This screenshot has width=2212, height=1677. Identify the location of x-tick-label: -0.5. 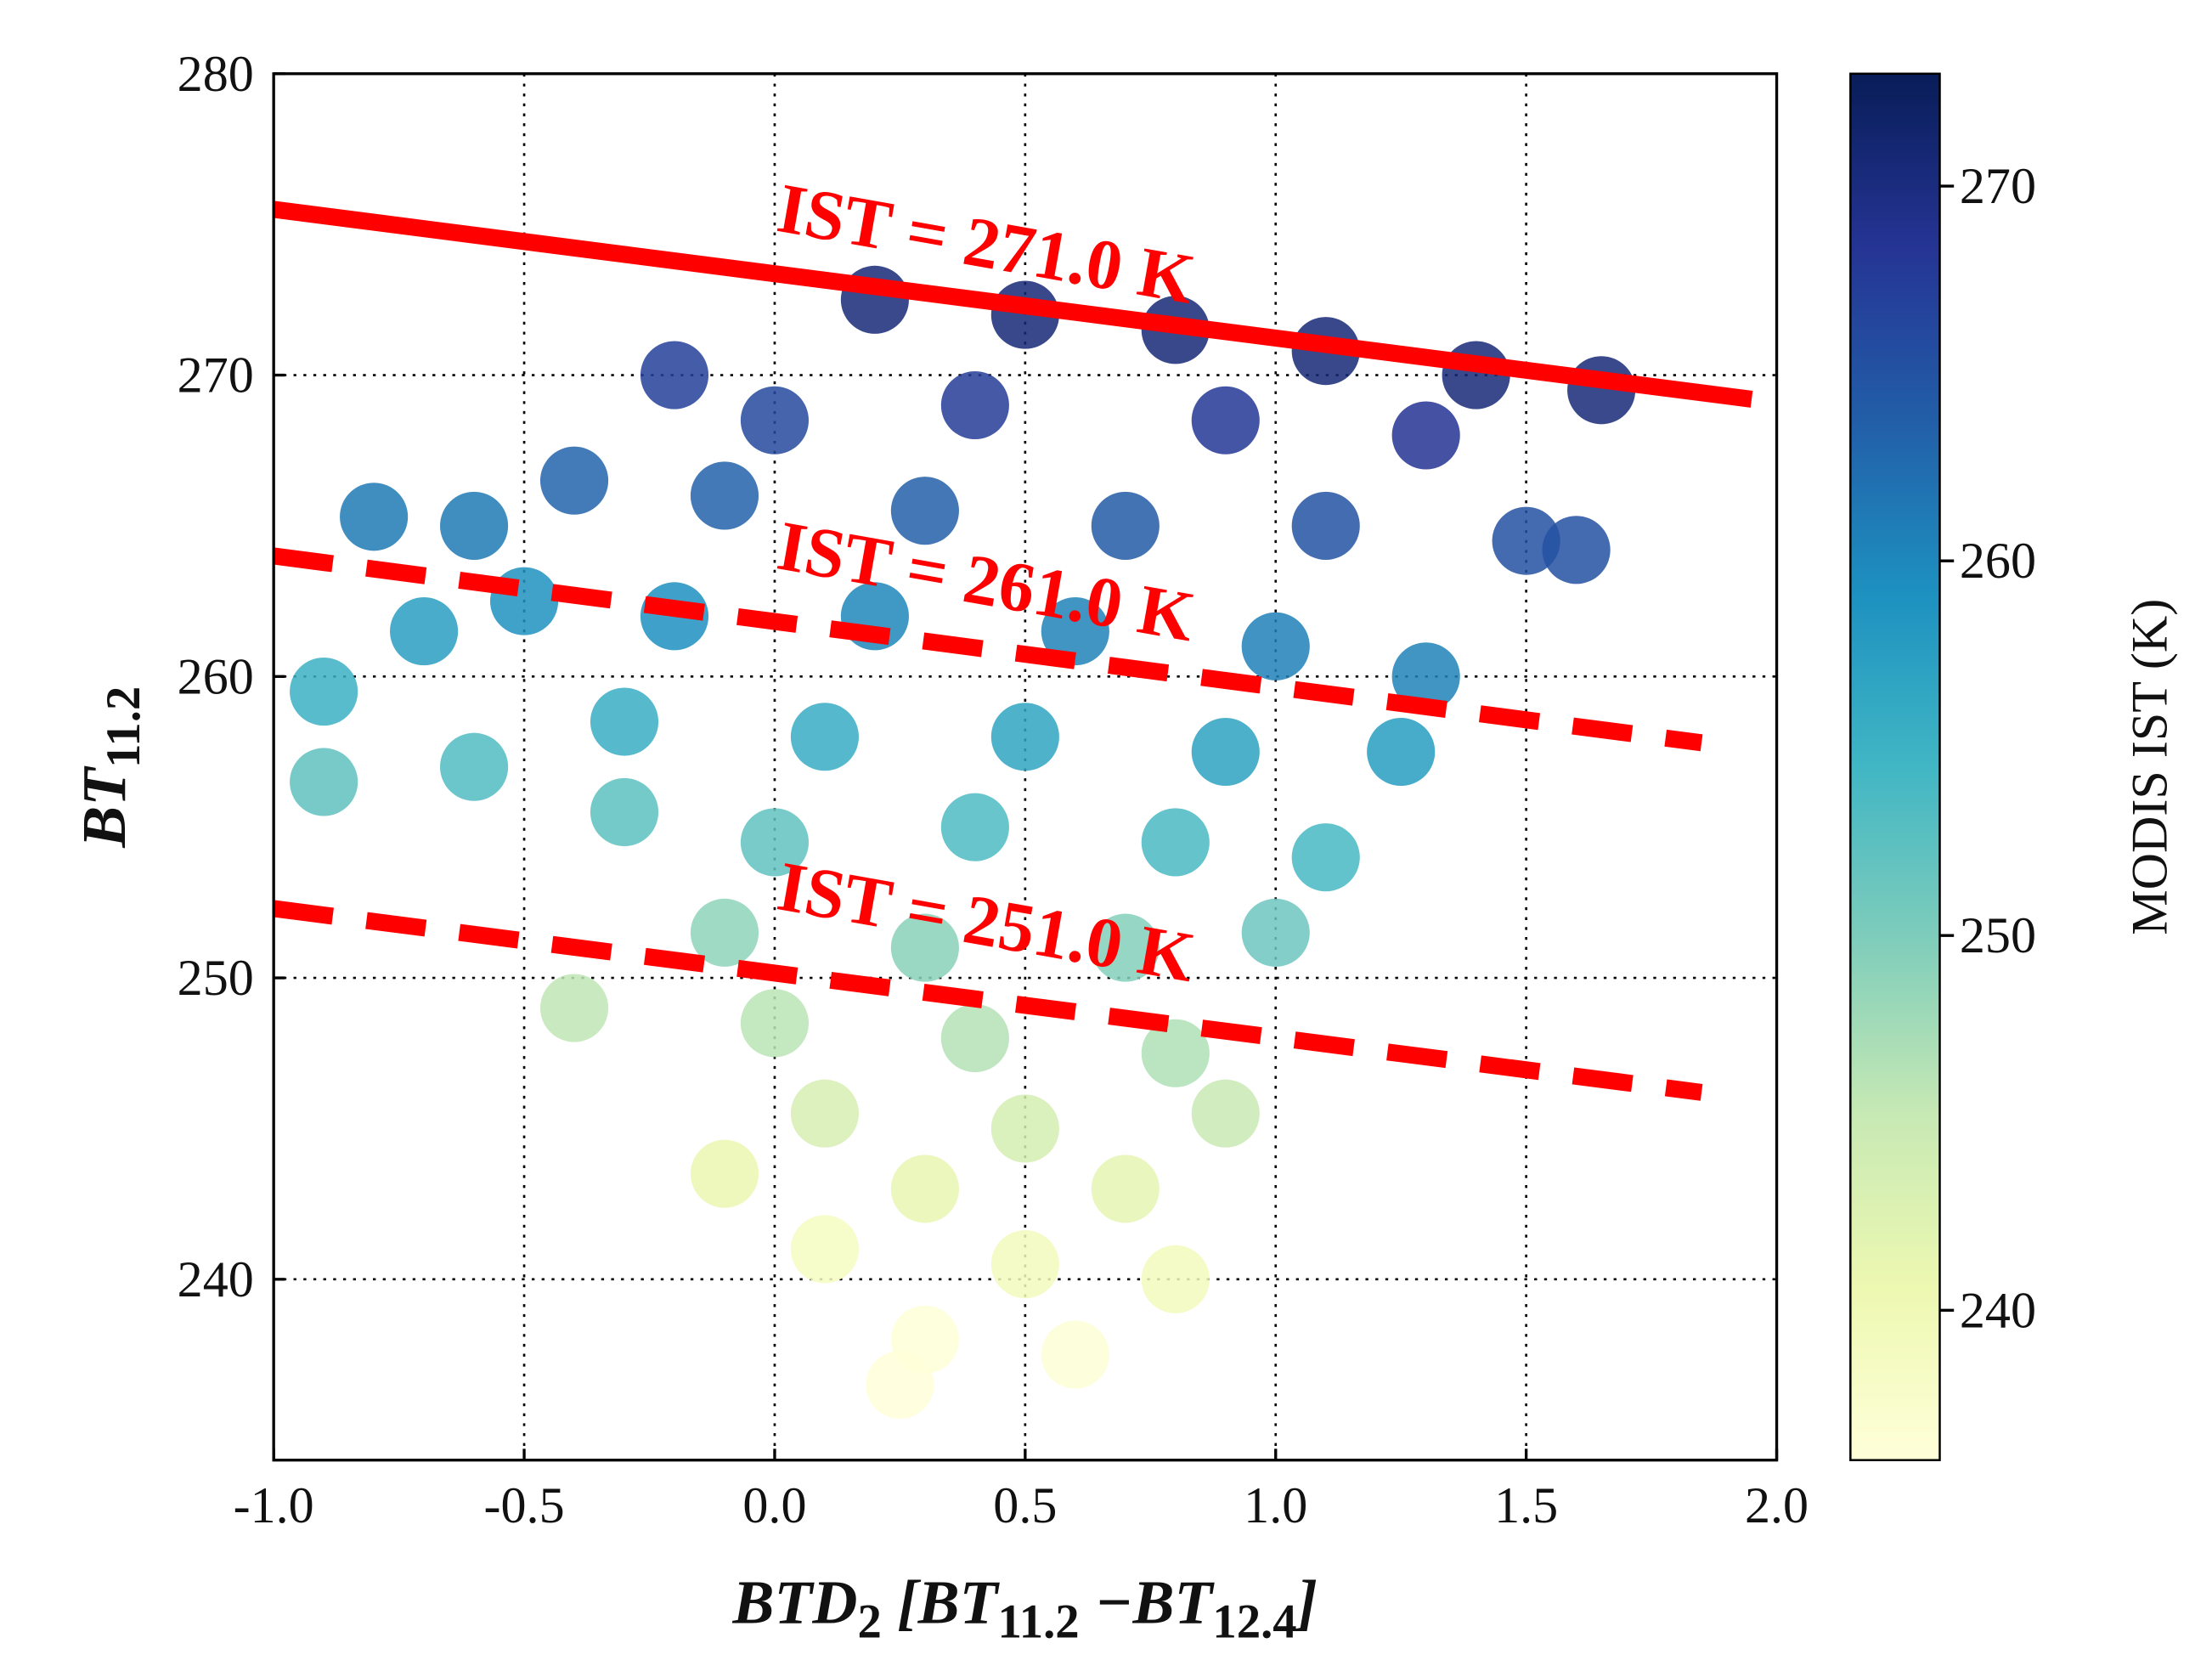
(524, 1505).